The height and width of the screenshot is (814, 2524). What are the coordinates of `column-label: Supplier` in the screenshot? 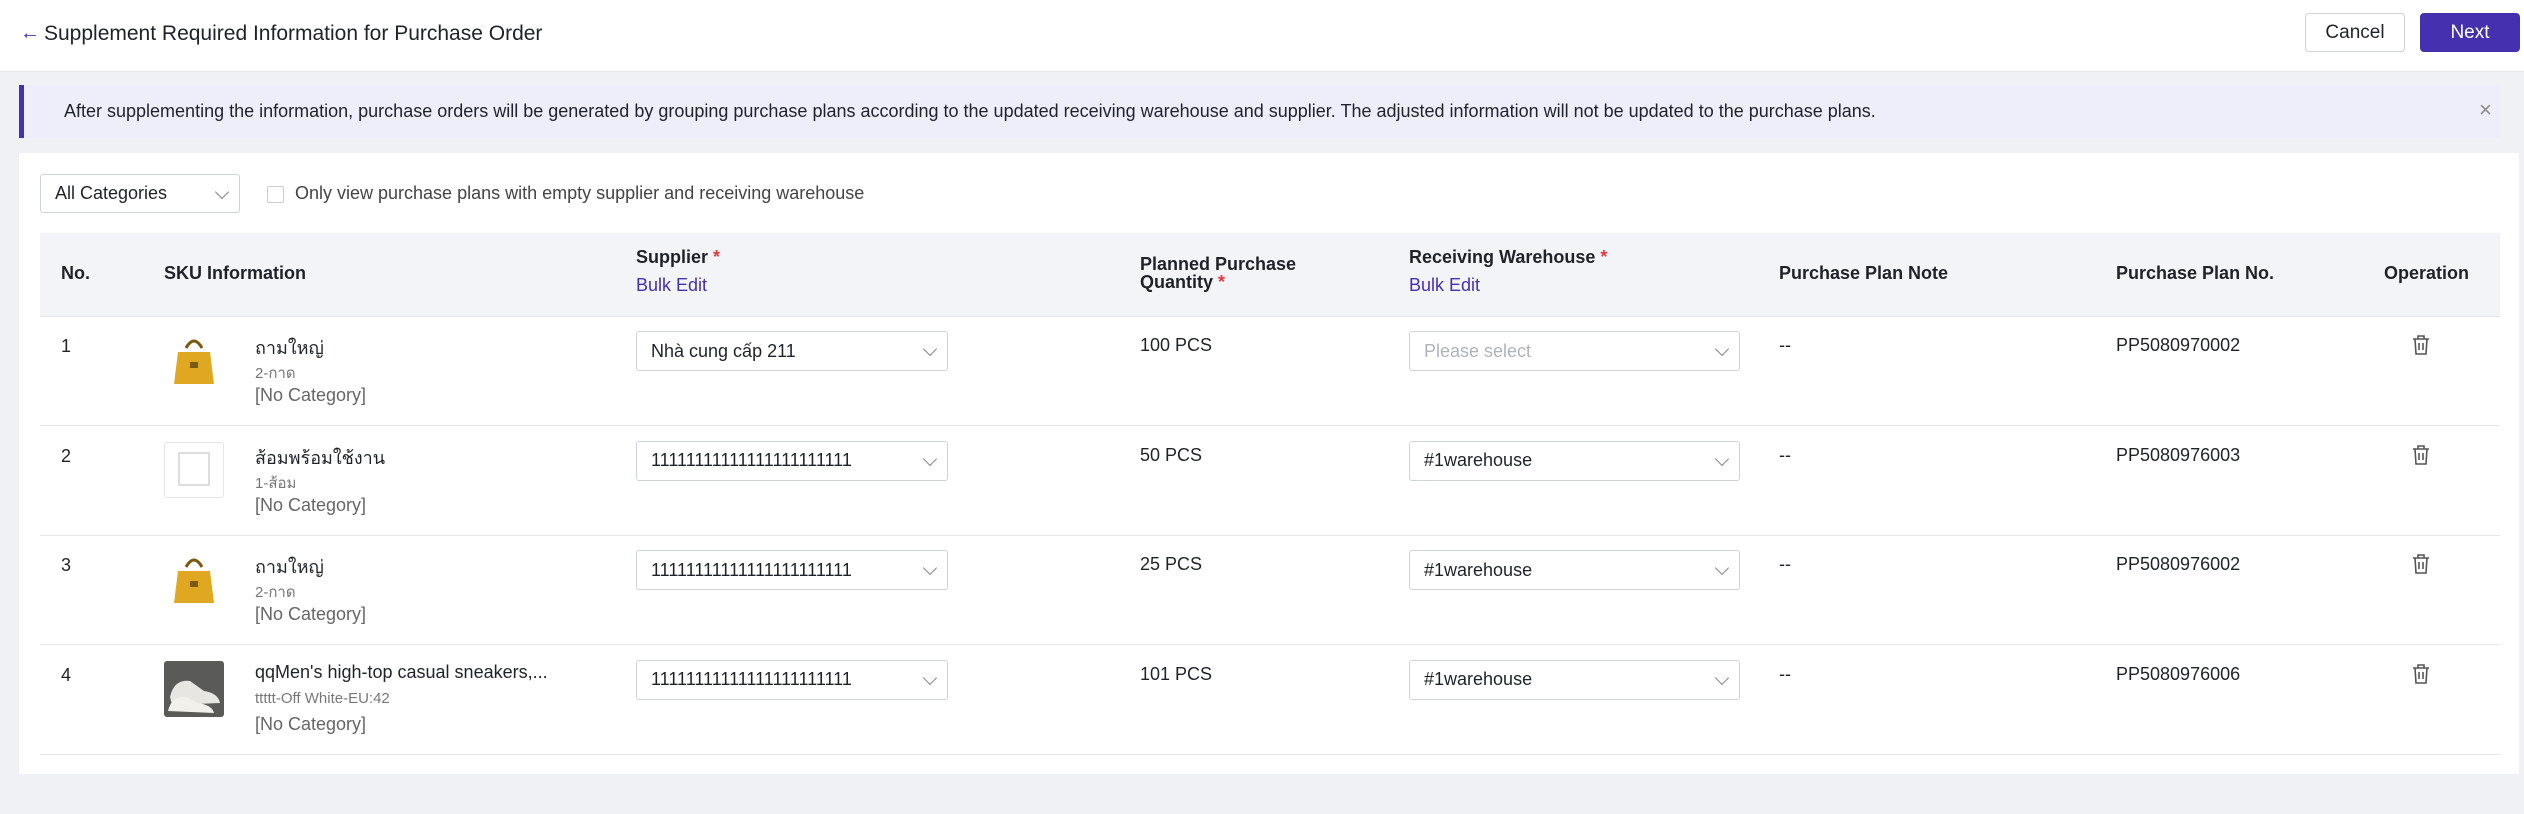 It's located at (672, 257).